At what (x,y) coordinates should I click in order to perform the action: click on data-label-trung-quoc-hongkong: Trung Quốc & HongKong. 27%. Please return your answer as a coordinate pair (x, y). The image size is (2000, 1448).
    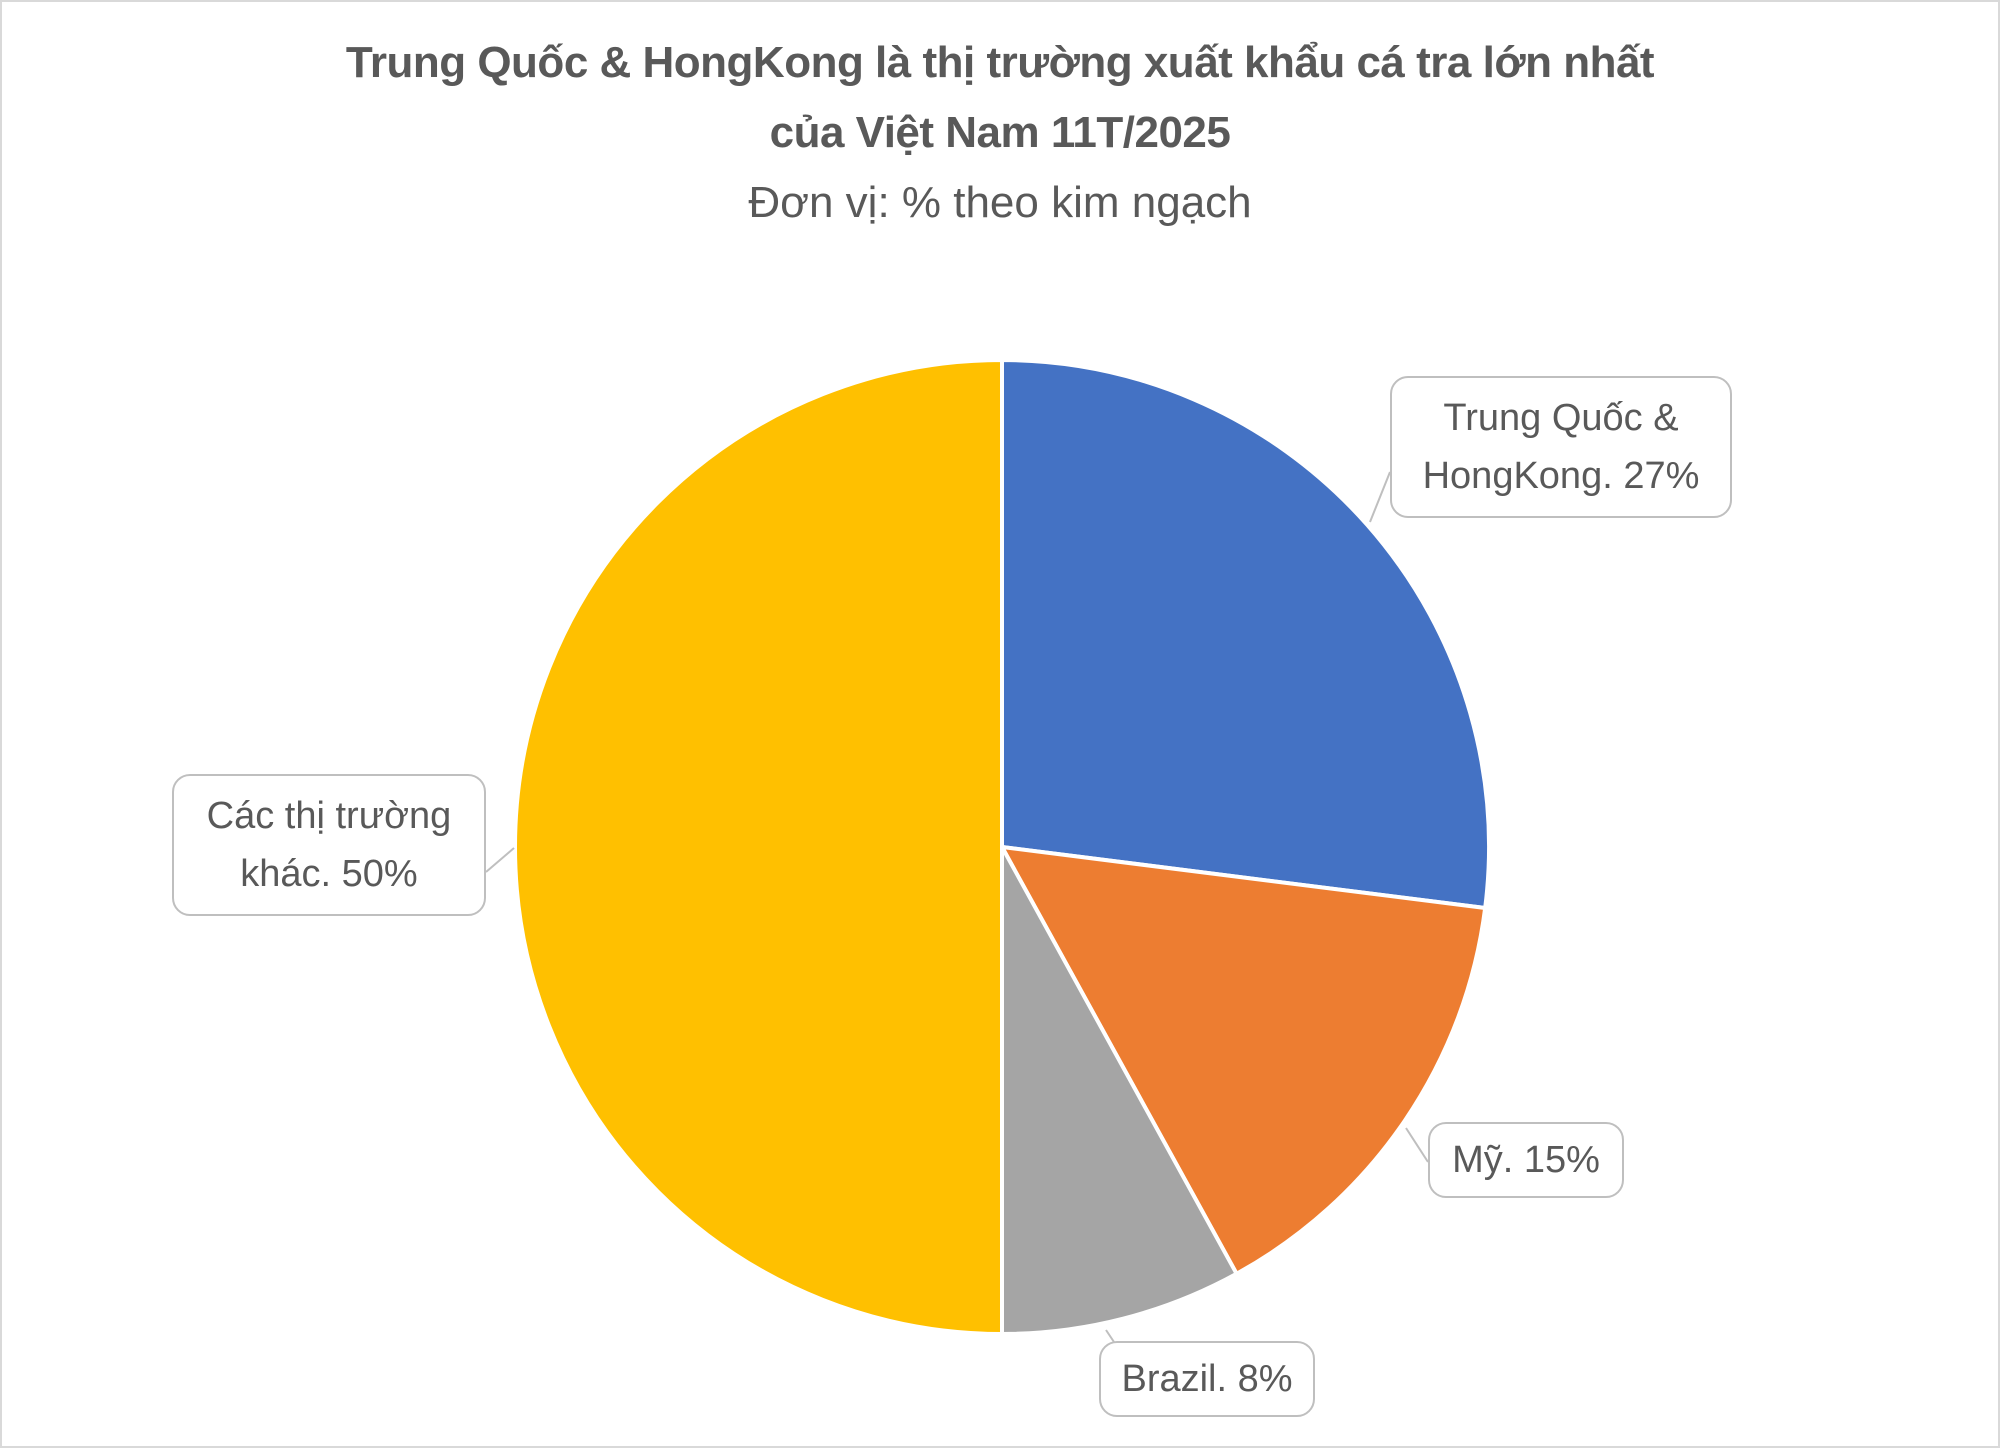
    Looking at the image, I should click on (1561, 447).